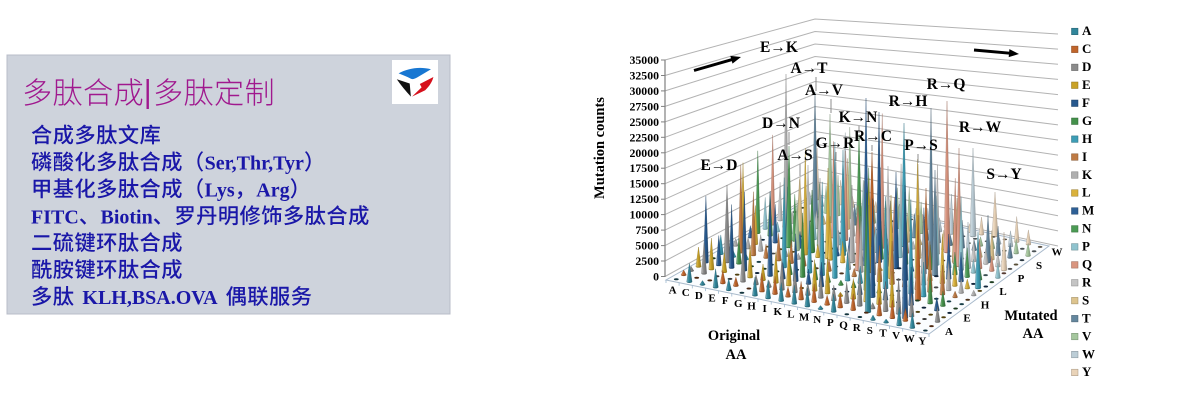  Describe the element at coordinates (645, 168) in the screenshot. I see `svg-text: 17500` at that location.